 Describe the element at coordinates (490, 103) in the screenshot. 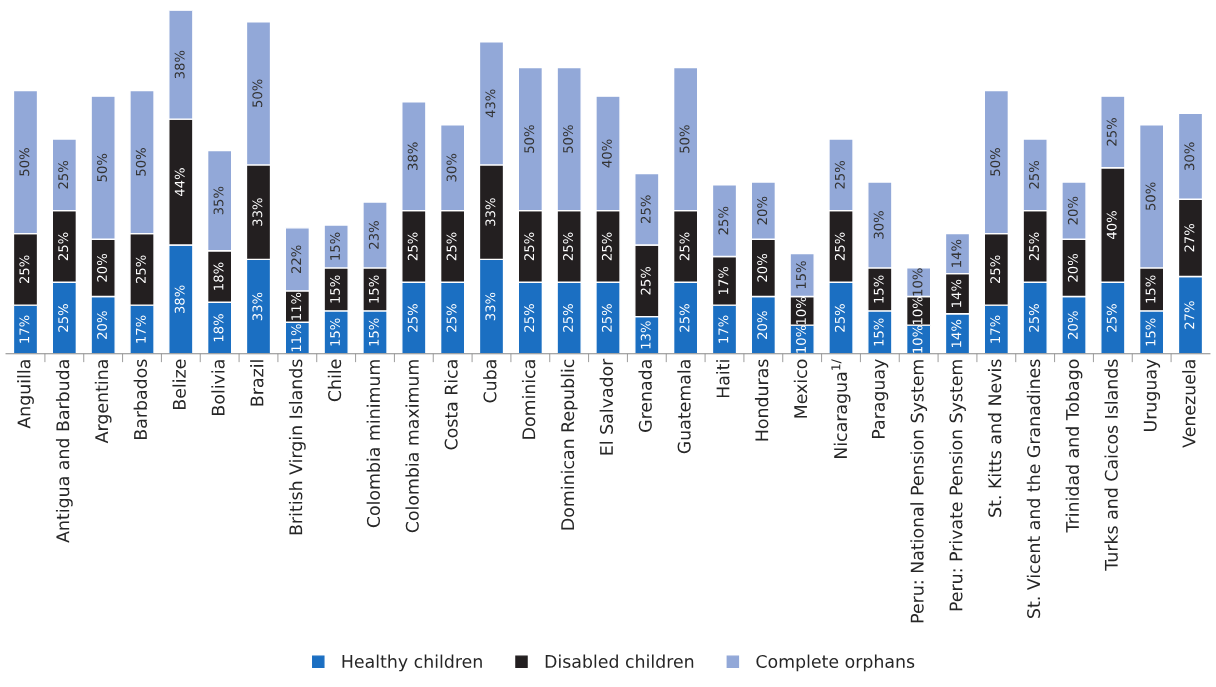

I see `data-label: 43%` at that location.